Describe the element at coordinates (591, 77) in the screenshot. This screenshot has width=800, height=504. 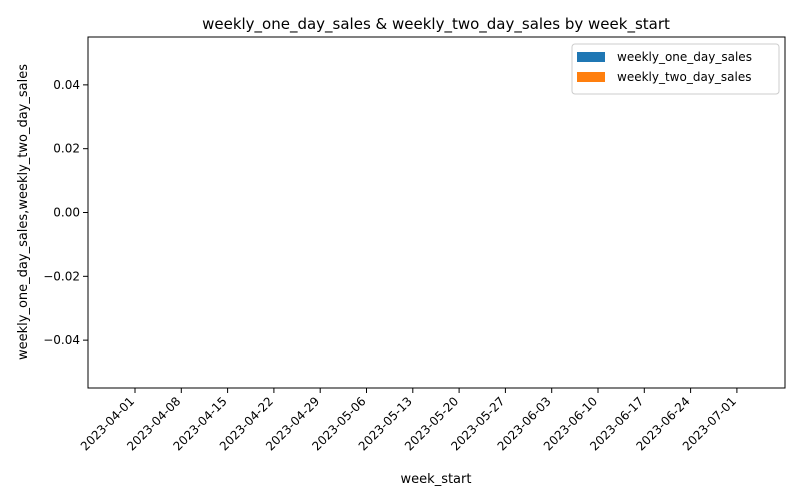
I see `legend-swatch-two-day` at that location.